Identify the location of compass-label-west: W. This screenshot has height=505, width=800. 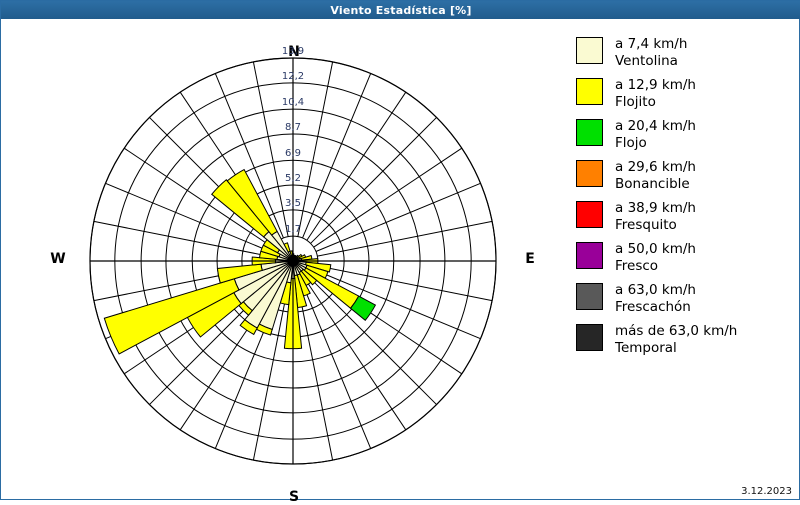
(58, 259).